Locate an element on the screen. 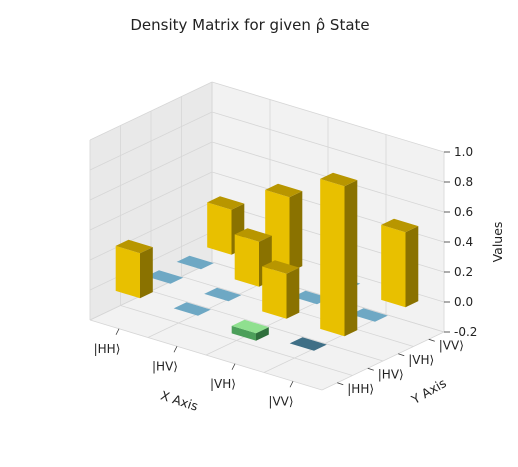 Image resolution: width=518 pixels, height=467 pixels. y-tick-label: |HV⟩ is located at coordinates (391, 374).